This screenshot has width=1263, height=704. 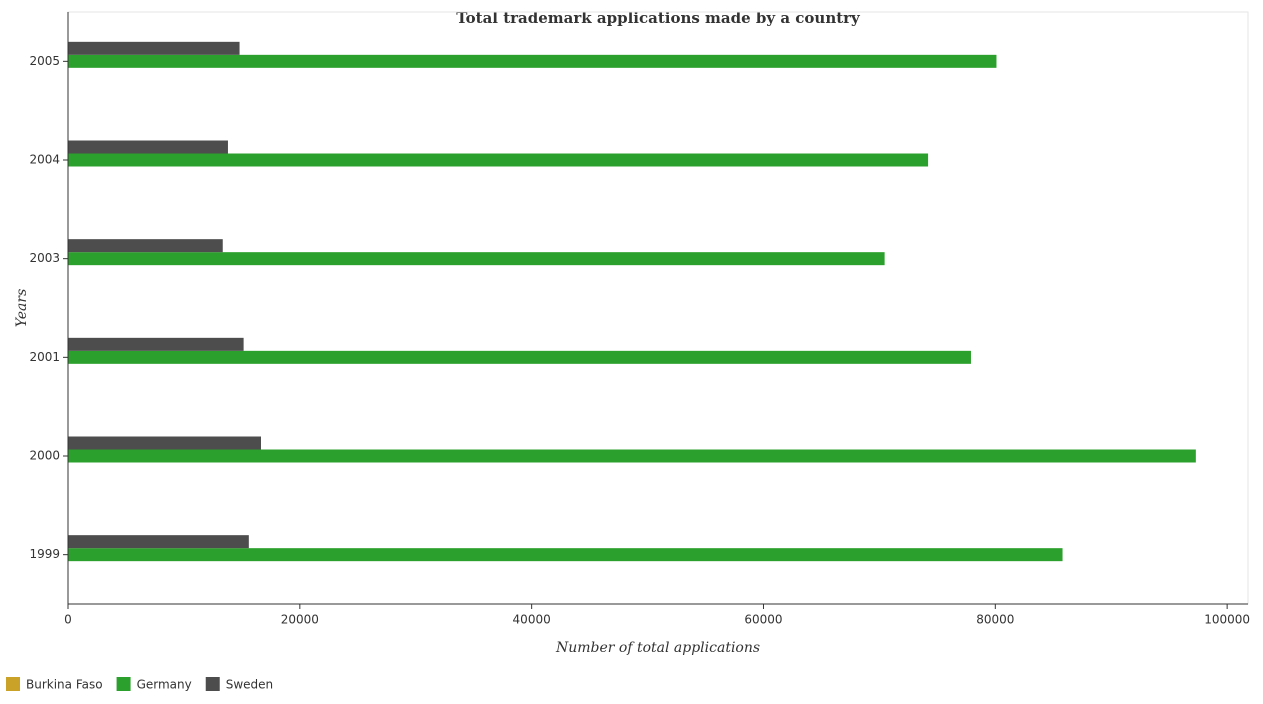 What do you see at coordinates (657, 648) in the screenshot?
I see `x-axis-label: Number of total applications` at bounding box center [657, 648].